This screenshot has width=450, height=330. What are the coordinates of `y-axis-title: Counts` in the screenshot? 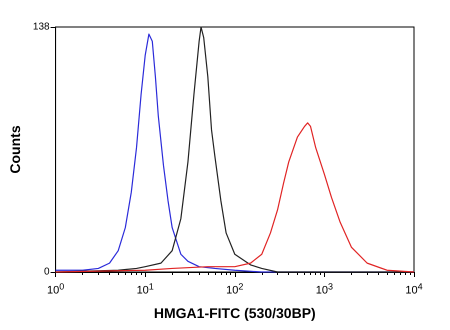 It's located at (15, 149).